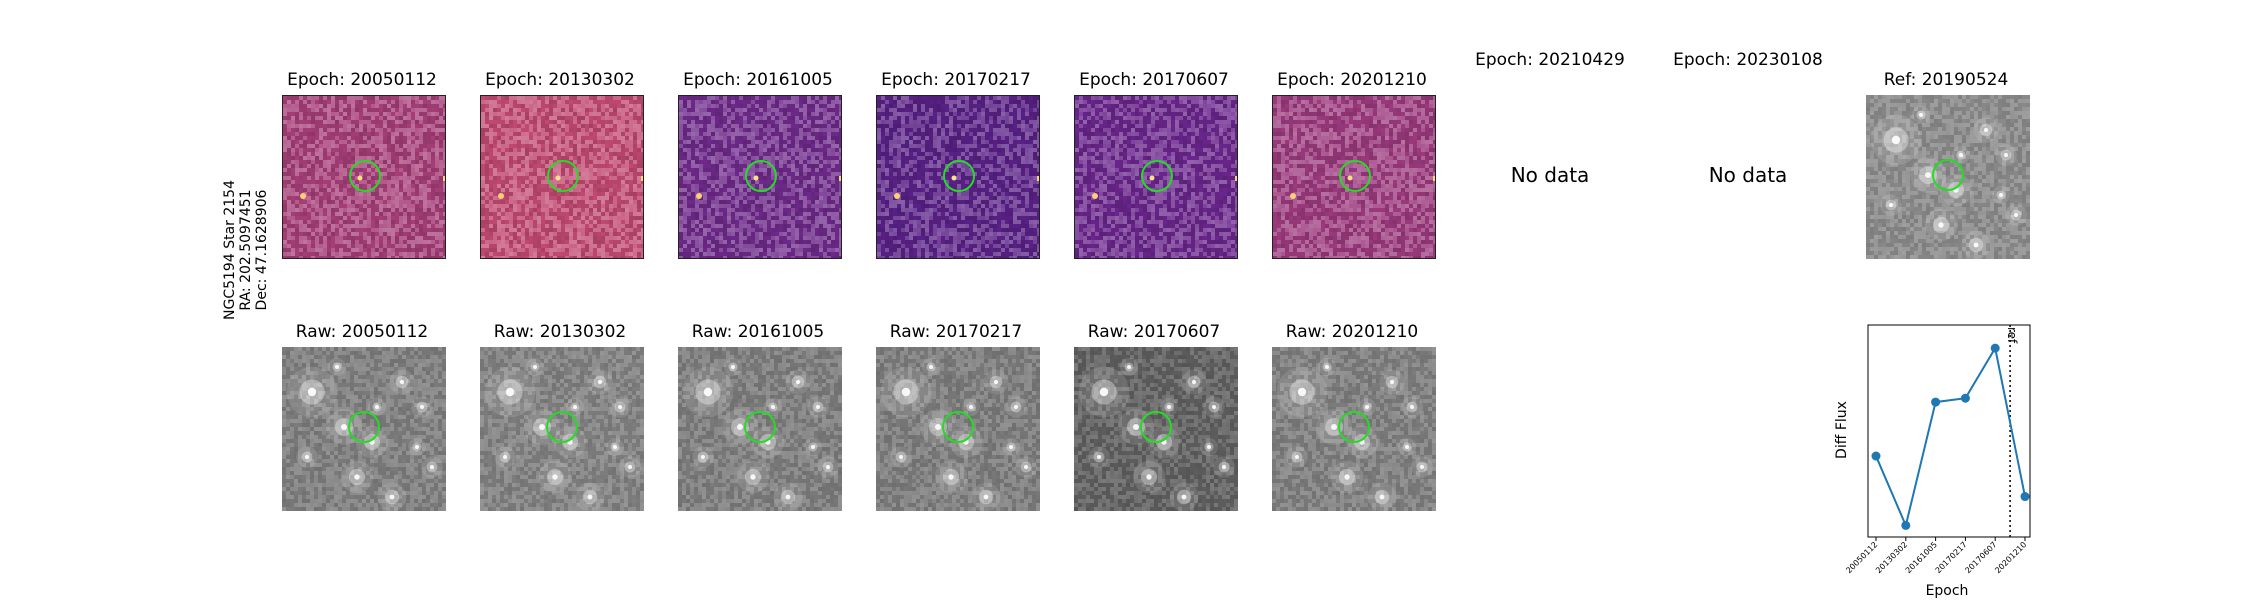 The width and height of the screenshot is (2250, 600). What do you see at coordinates (262, 250) in the screenshot?
I see `star-dec: Dec: 47.1628906` at bounding box center [262, 250].